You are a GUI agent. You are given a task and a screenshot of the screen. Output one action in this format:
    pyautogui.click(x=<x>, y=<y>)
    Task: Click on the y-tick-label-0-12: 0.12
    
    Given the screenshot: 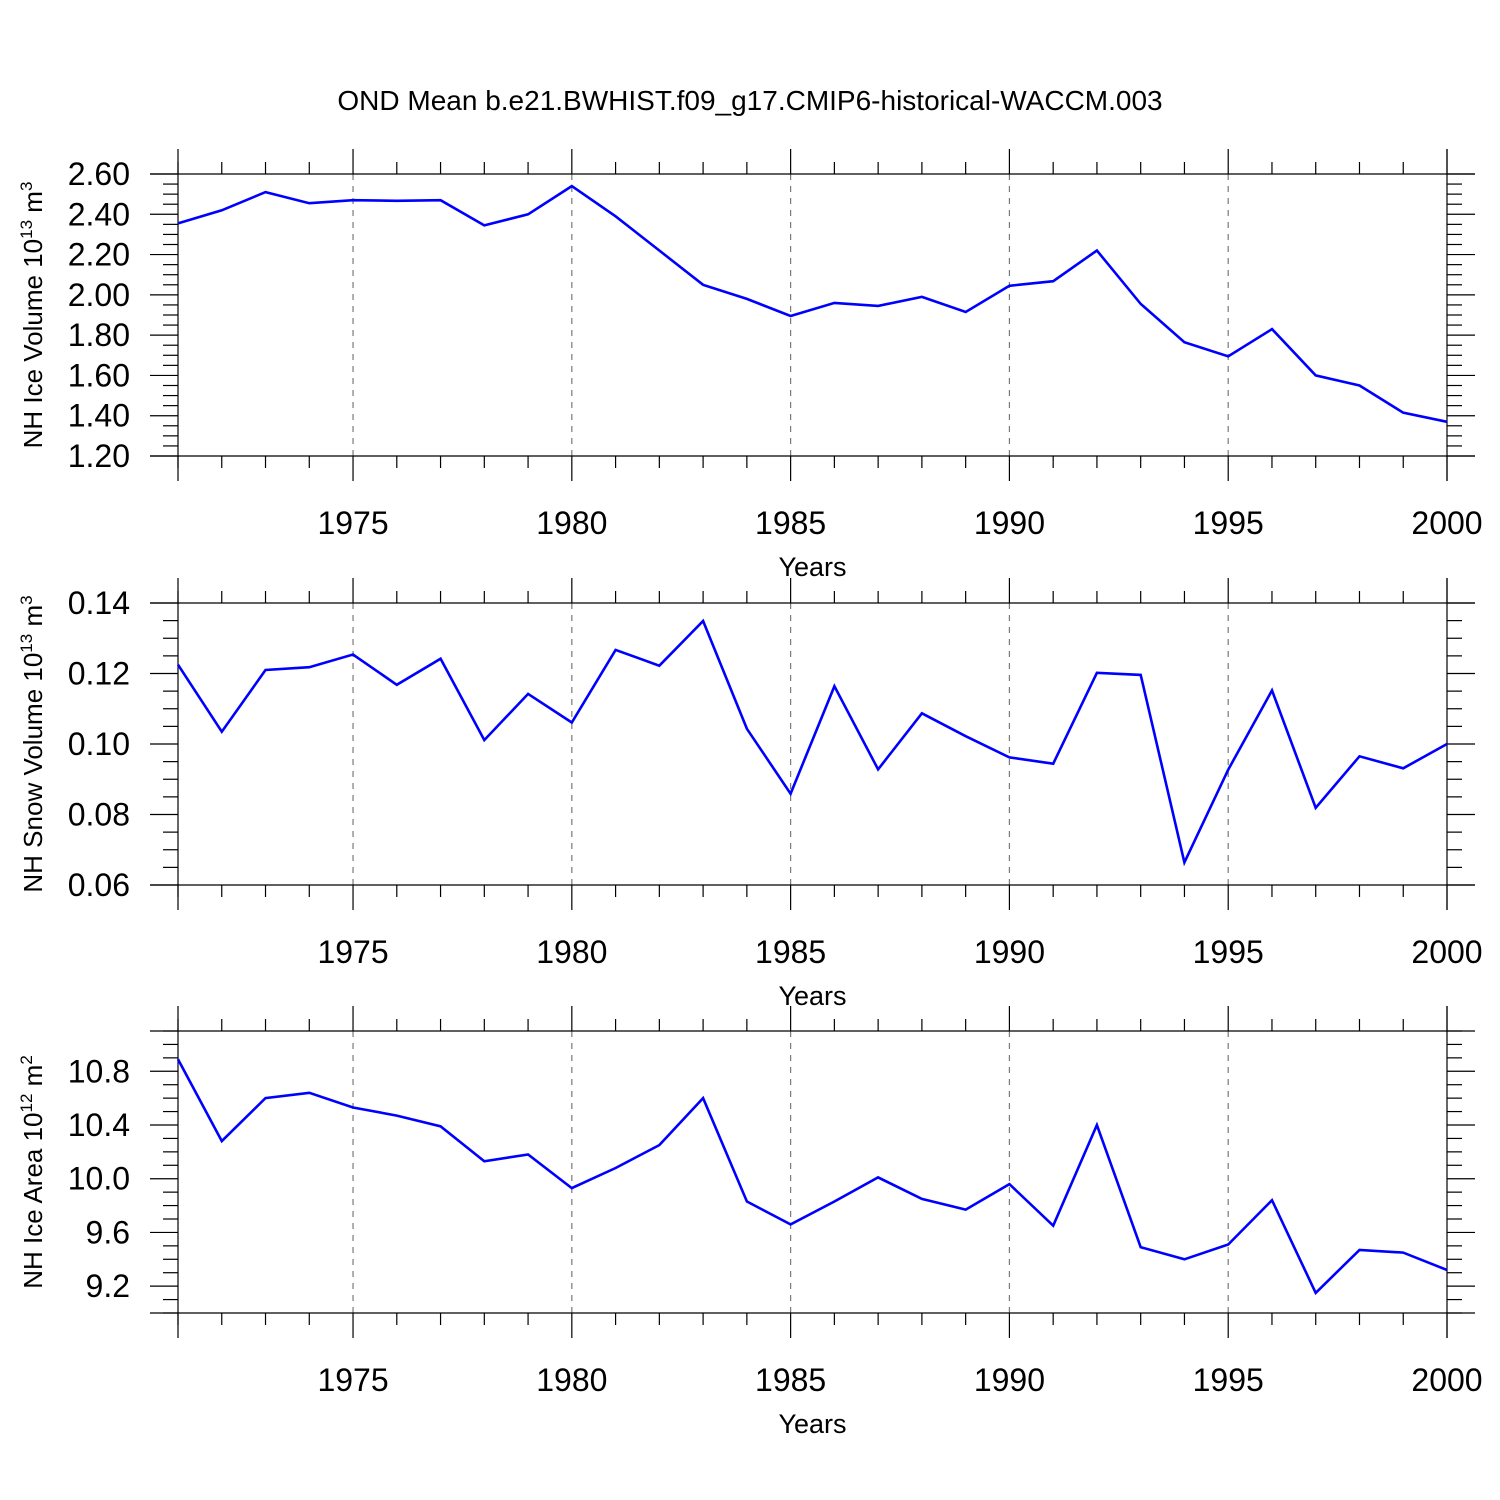 What is the action you would take?
    pyautogui.click(x=99, y=674)
    